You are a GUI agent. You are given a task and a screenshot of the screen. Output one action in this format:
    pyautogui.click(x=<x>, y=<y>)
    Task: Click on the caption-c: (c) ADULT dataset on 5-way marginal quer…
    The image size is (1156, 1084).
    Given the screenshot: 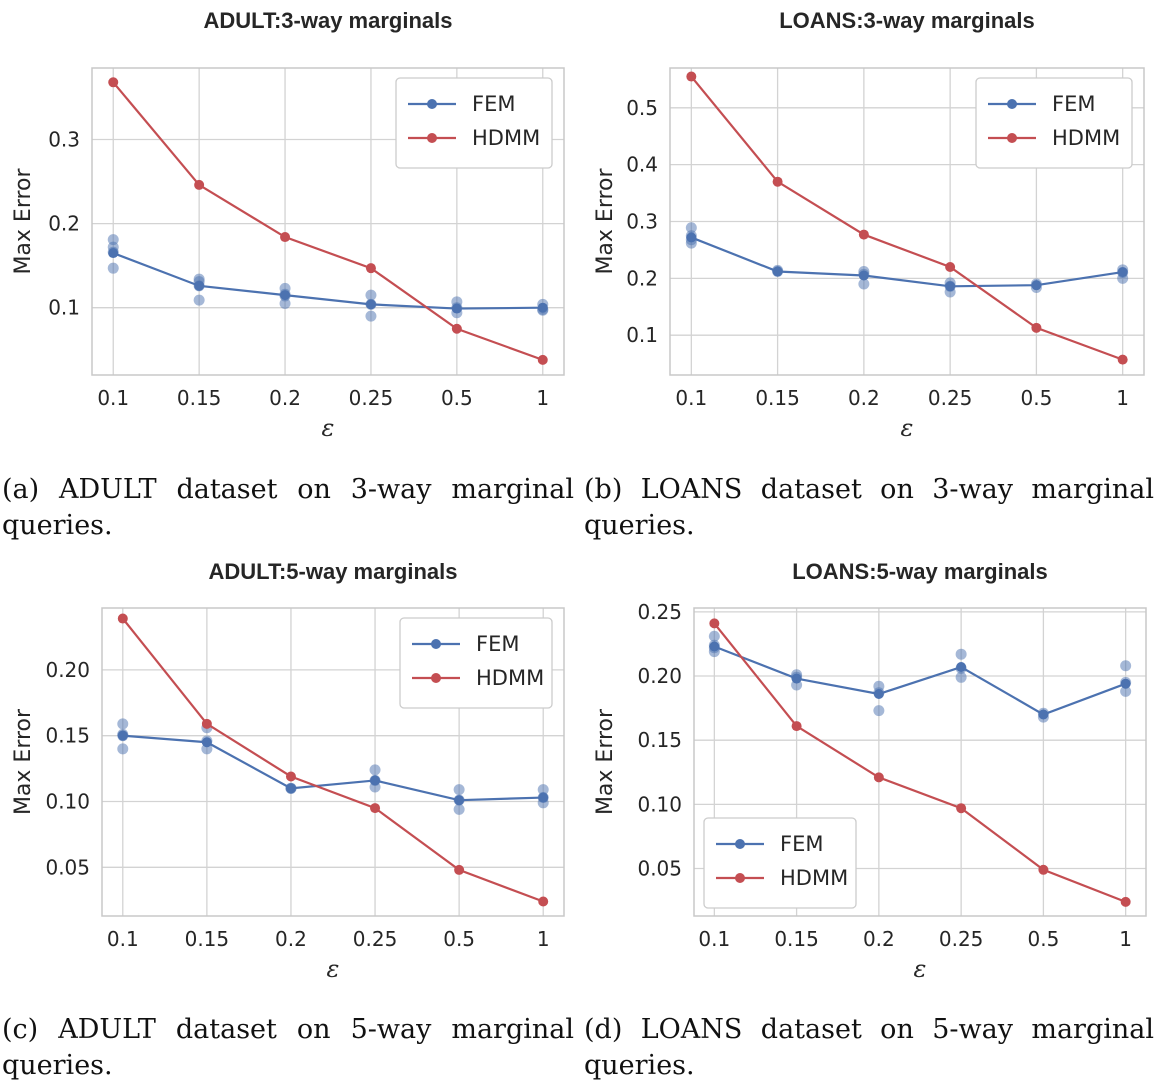 What is the action you would take?
    pyautogui.click(x=288, y=1048)
    